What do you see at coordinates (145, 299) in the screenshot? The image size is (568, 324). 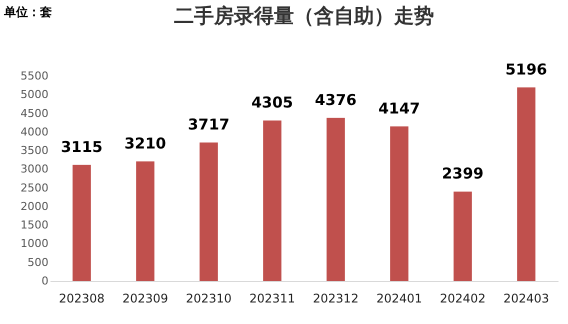 I see `x-tick-label: 202309` at bounding box center [145, 299].